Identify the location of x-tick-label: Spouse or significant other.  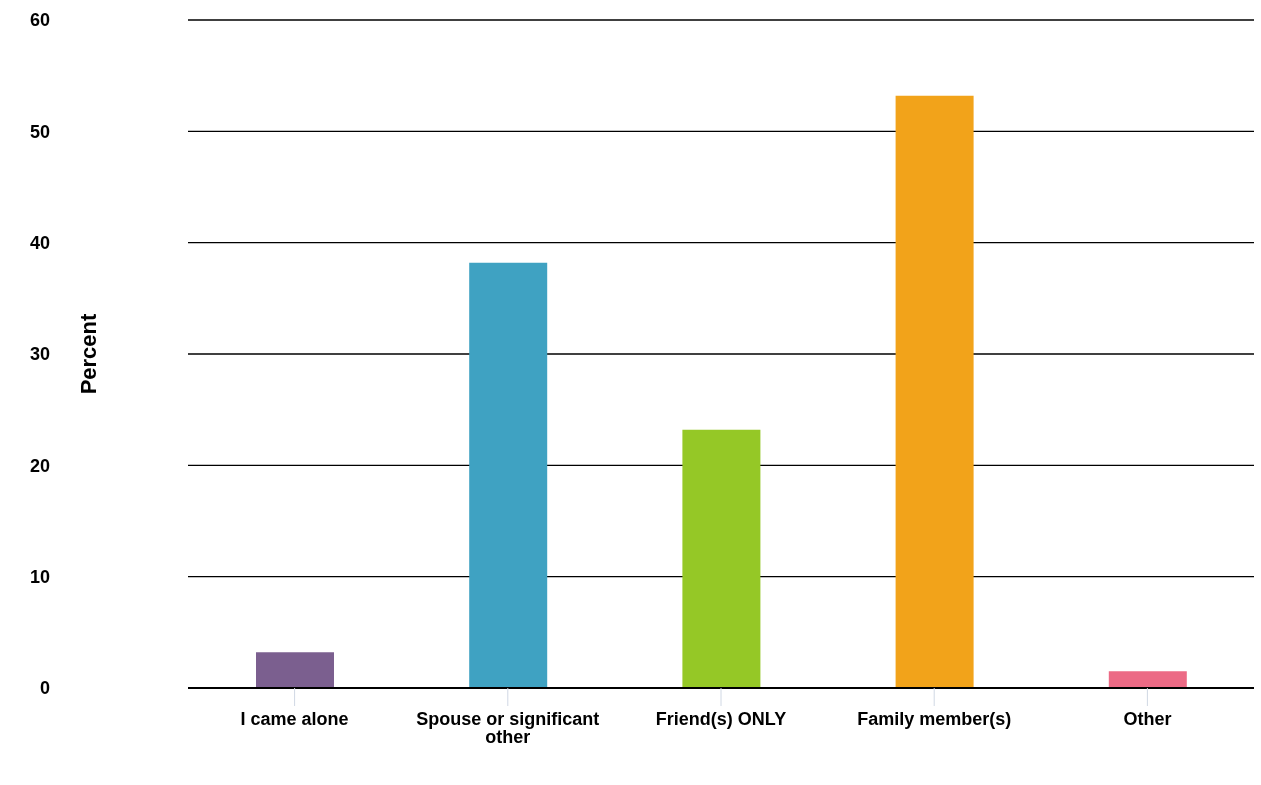
(508, 727).